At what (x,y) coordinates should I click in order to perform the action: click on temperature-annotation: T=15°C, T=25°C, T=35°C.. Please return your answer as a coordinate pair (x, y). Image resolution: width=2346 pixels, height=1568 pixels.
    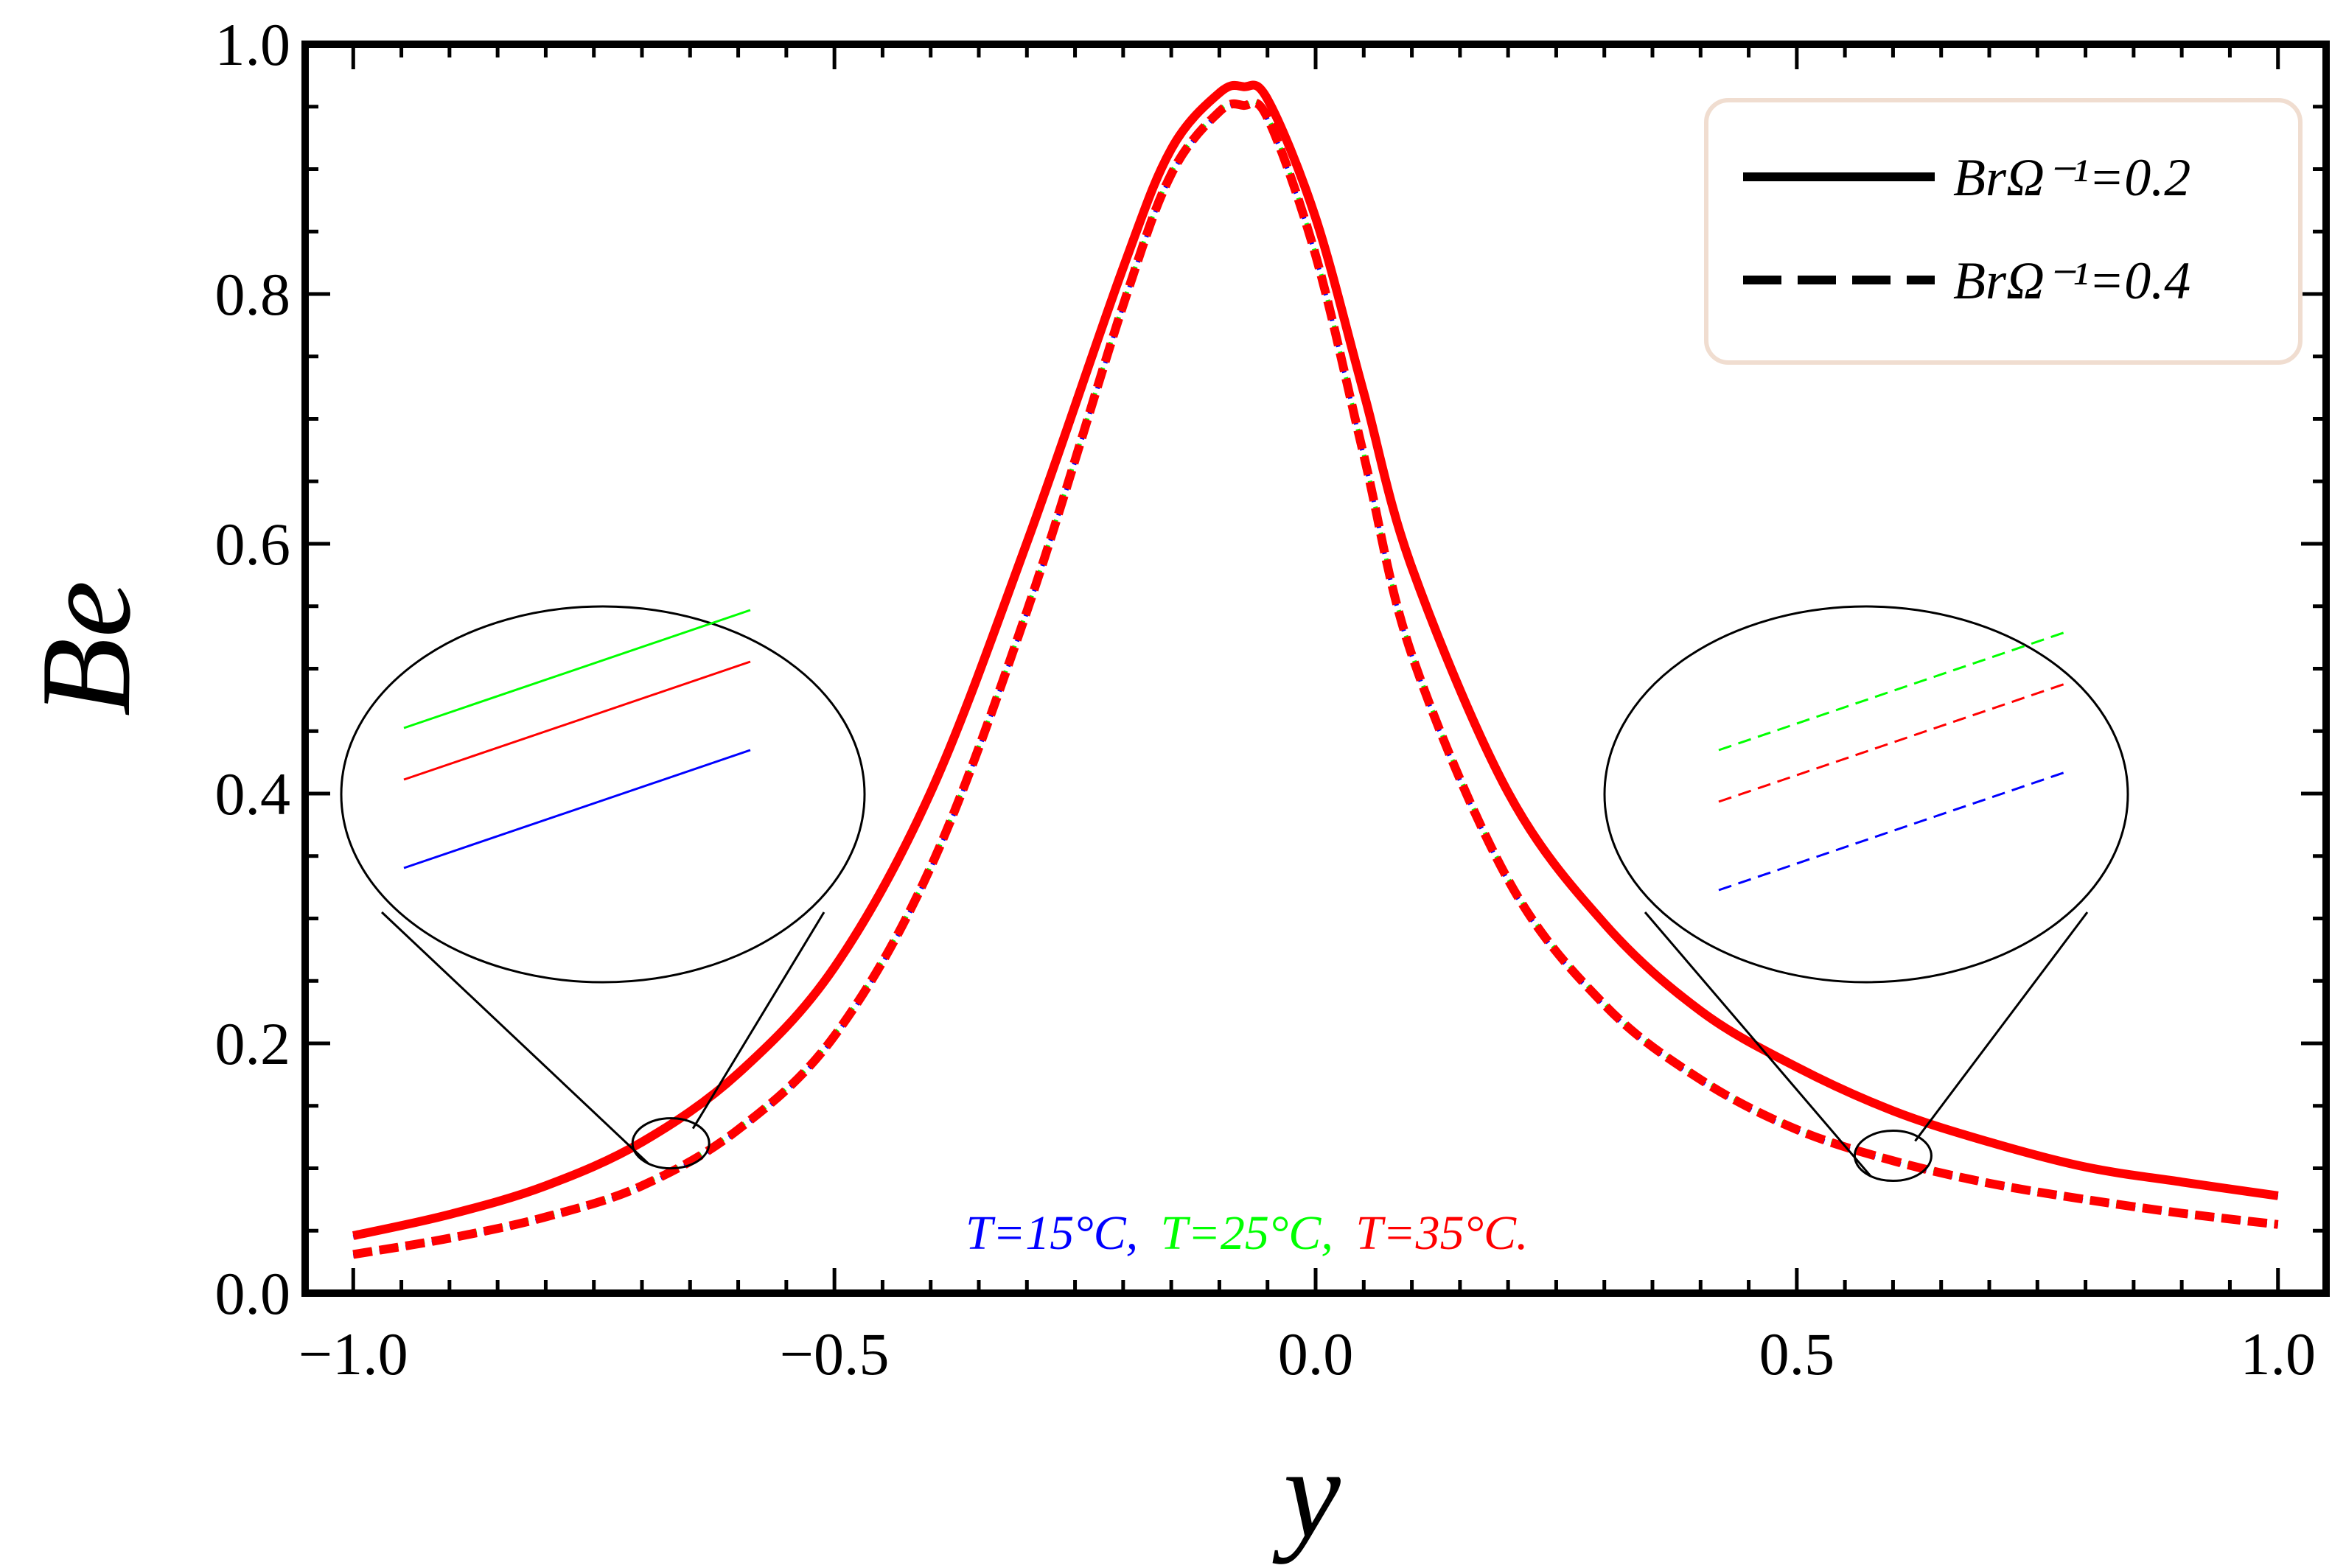
    Looking at the image, I should click on (1247, 1233).